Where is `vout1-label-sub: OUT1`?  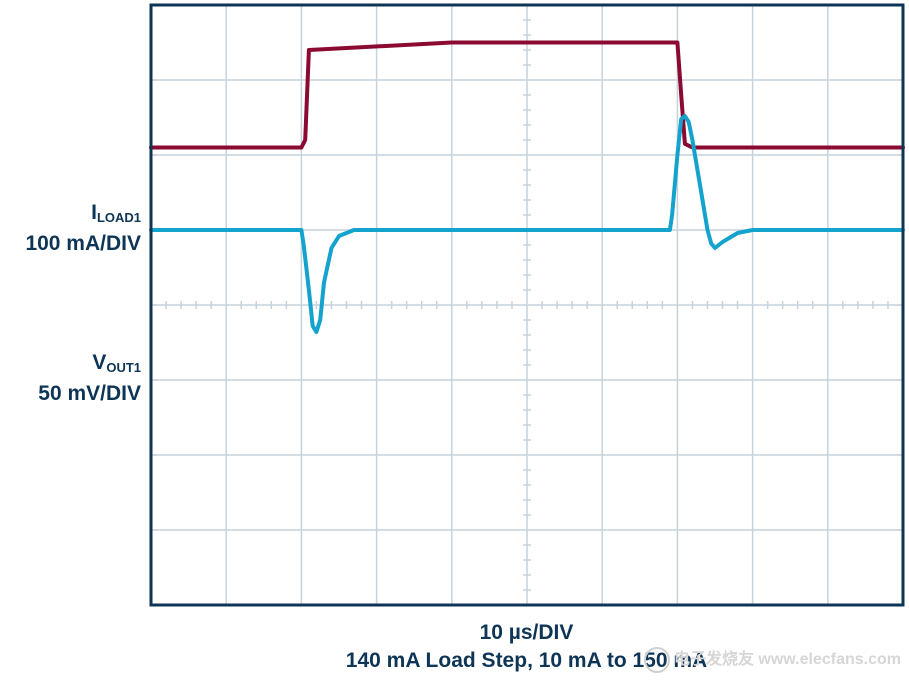 vout1-label-sub: OUT1 is located at coordinates (123, 367).